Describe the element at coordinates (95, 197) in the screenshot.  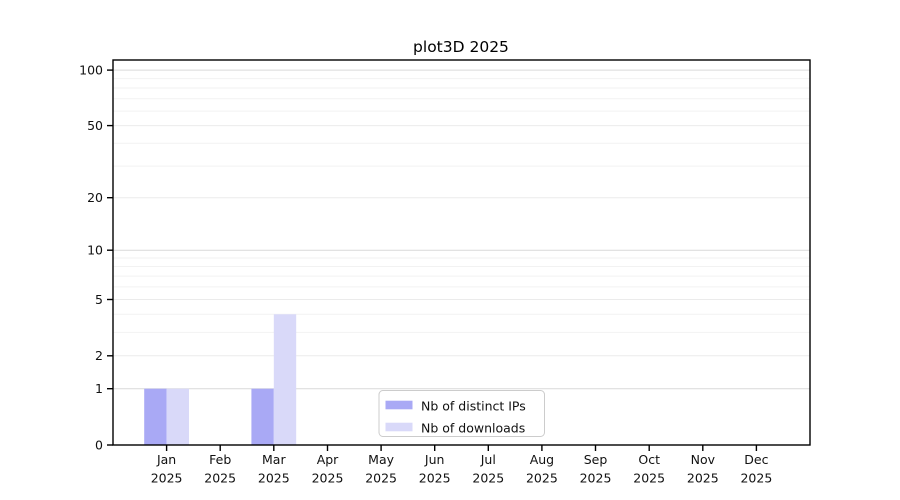
I see `y-tick-label: 20` at that location.